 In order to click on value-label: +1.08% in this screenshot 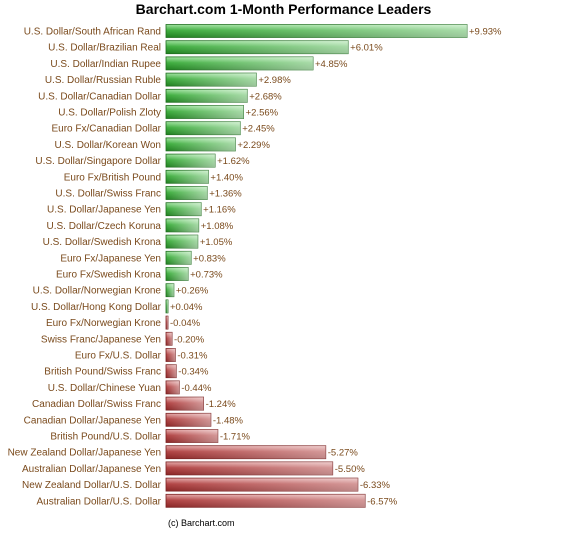, I will do `click(217, 226)`.